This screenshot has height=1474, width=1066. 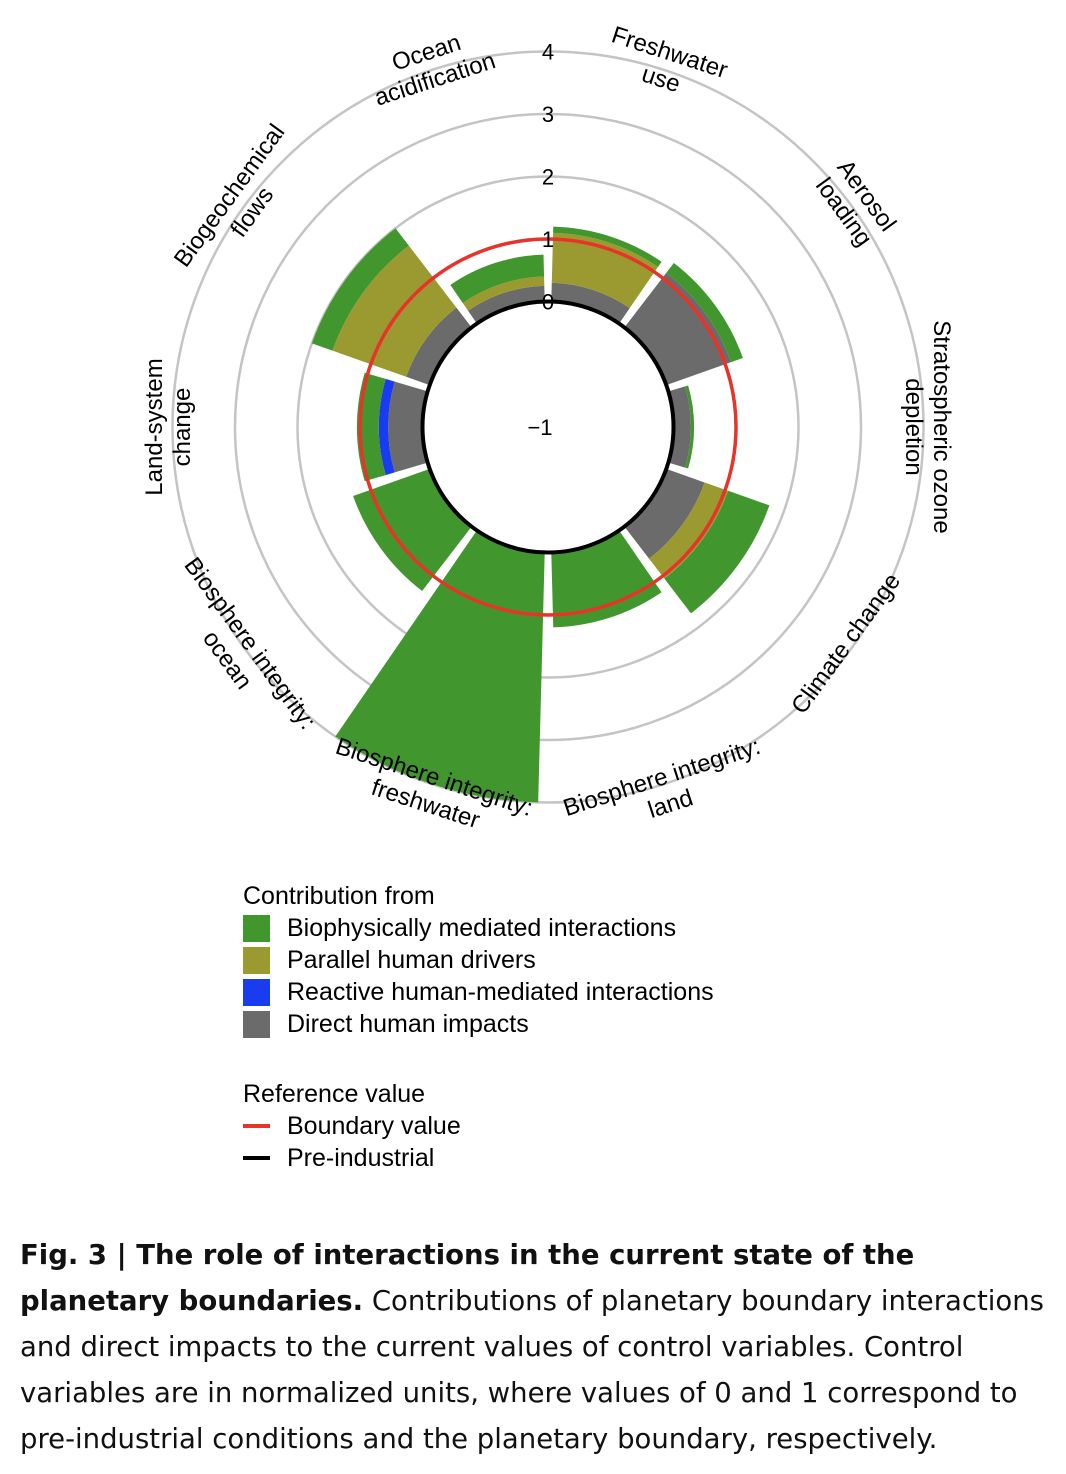 What do you see at coordinates (548, 239) in the screenshot?
I see `radial-tick-label: 1` at bounding box center [548, 239].